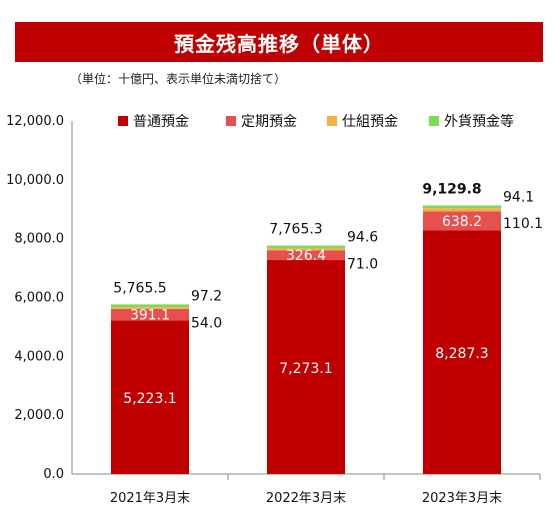 The width and height of the screenshot is (555, 516). What do you see at coordinates (39, 356) in the screenshot?
I see `y-tick-label: 4,000.0` at bounding box center [39, 356].